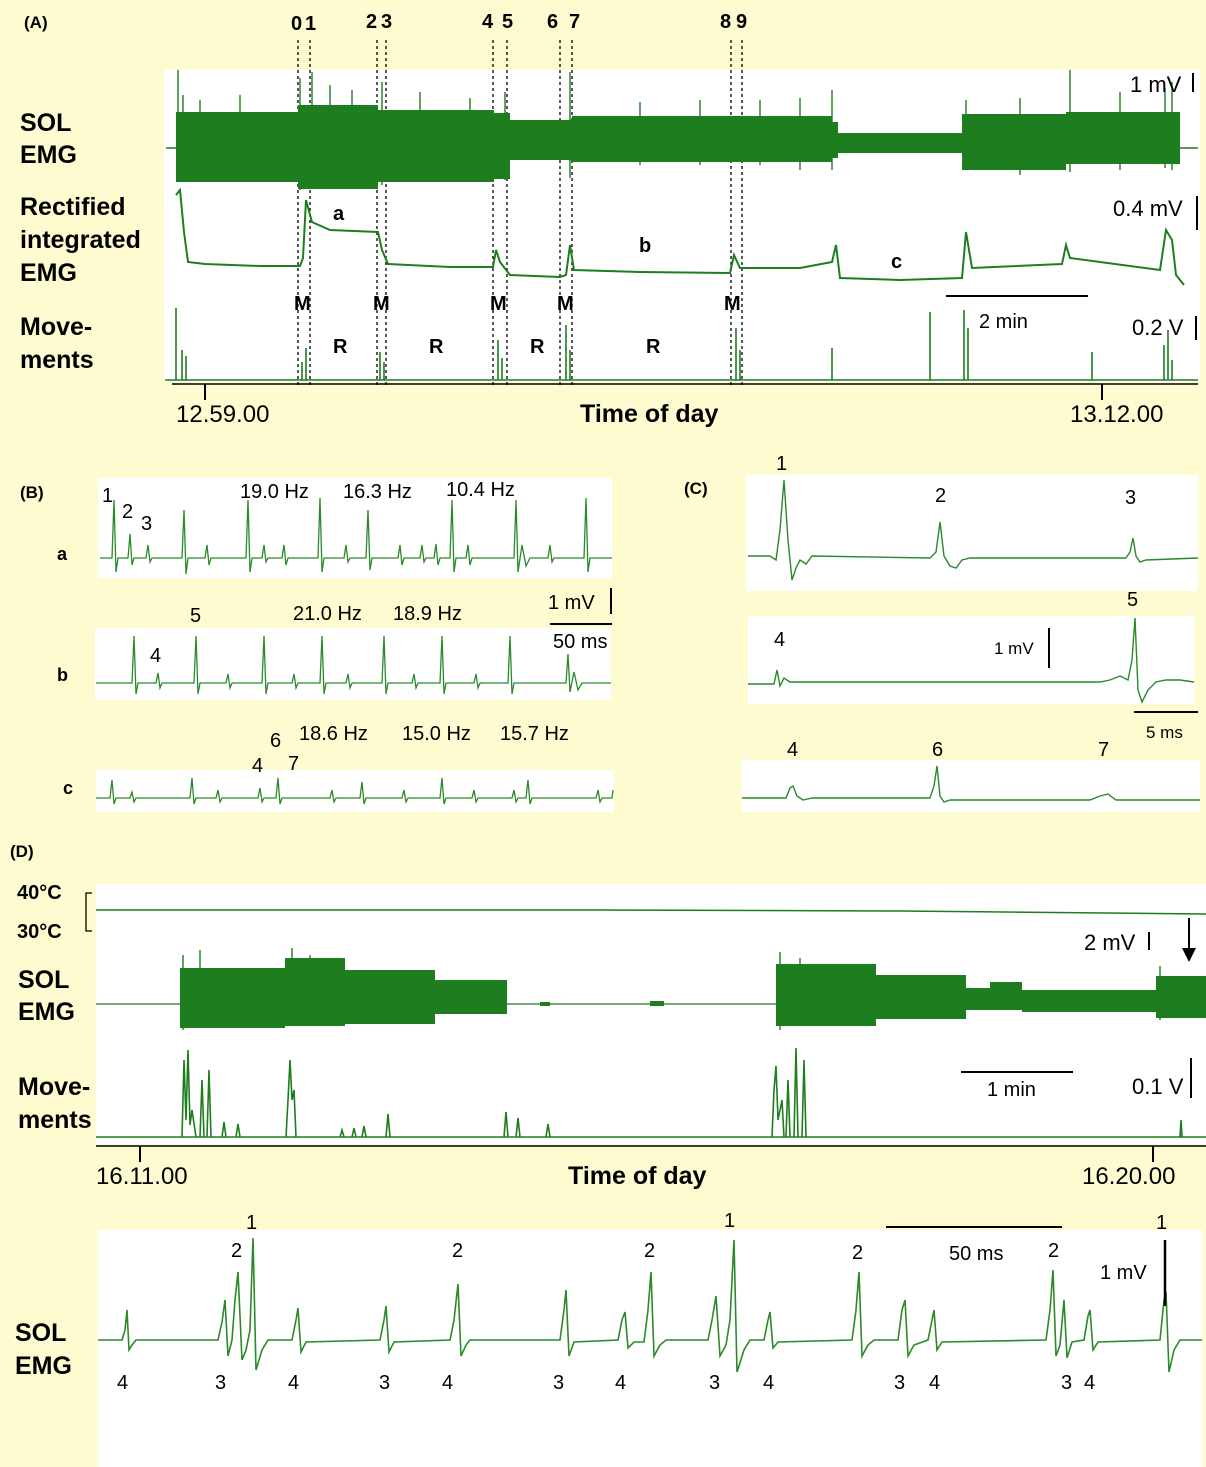 The height and width of the screenshot is (1467, 1206). I want to click on panel-c-label: (C), so click(696, 488).